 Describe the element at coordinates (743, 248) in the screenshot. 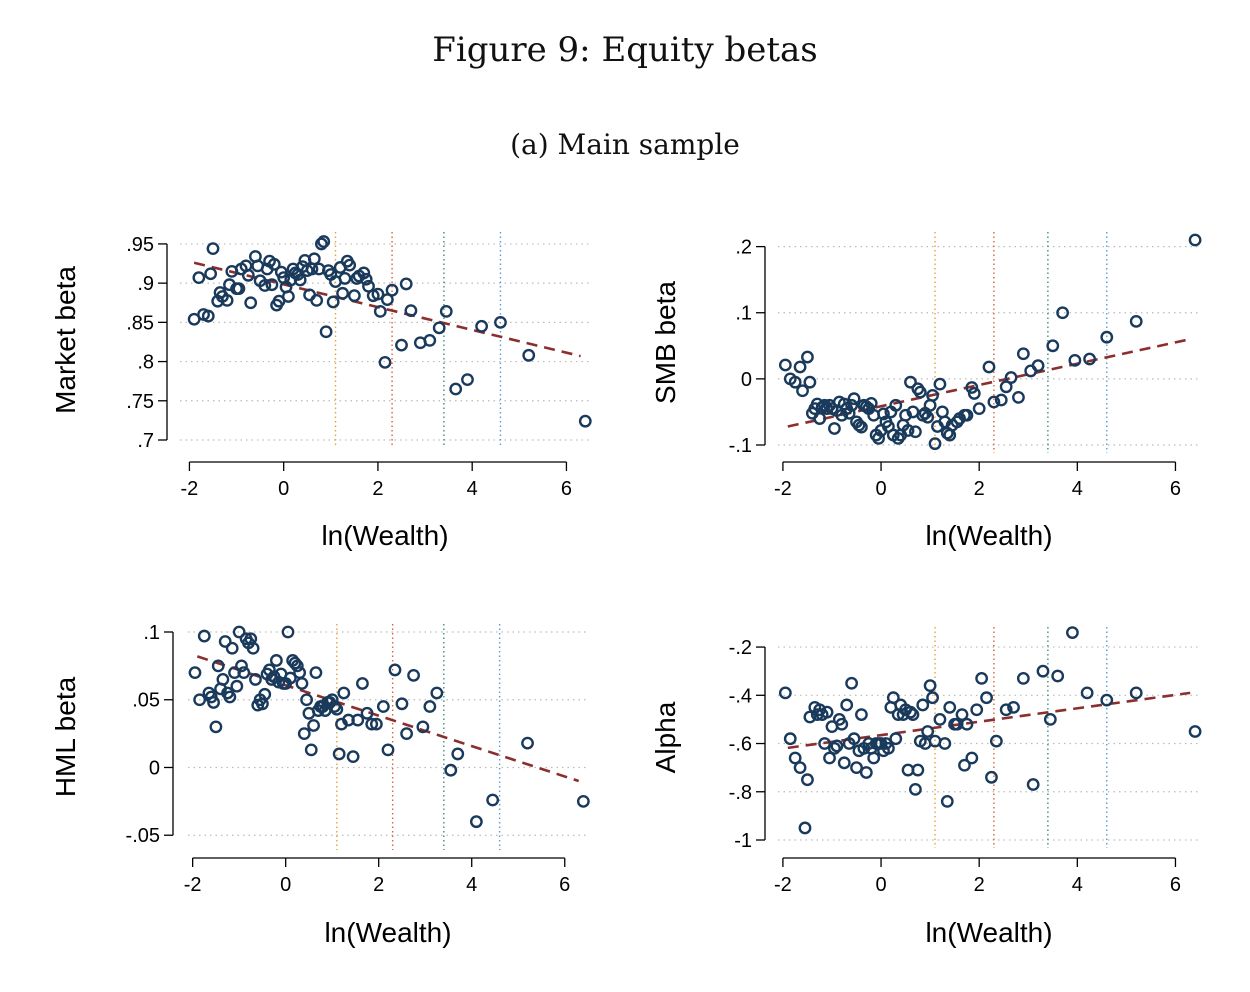

I see `y-tick-label: .2` at that location.